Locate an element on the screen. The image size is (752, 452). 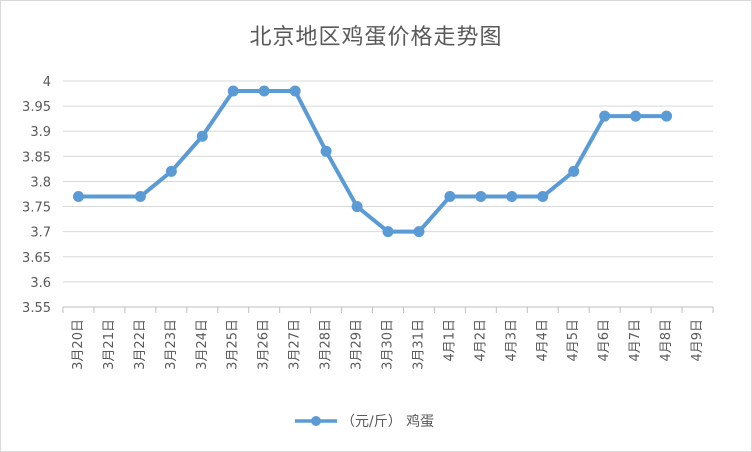
x-tick-label: 3月24日 is located at coordinates (202, 344).